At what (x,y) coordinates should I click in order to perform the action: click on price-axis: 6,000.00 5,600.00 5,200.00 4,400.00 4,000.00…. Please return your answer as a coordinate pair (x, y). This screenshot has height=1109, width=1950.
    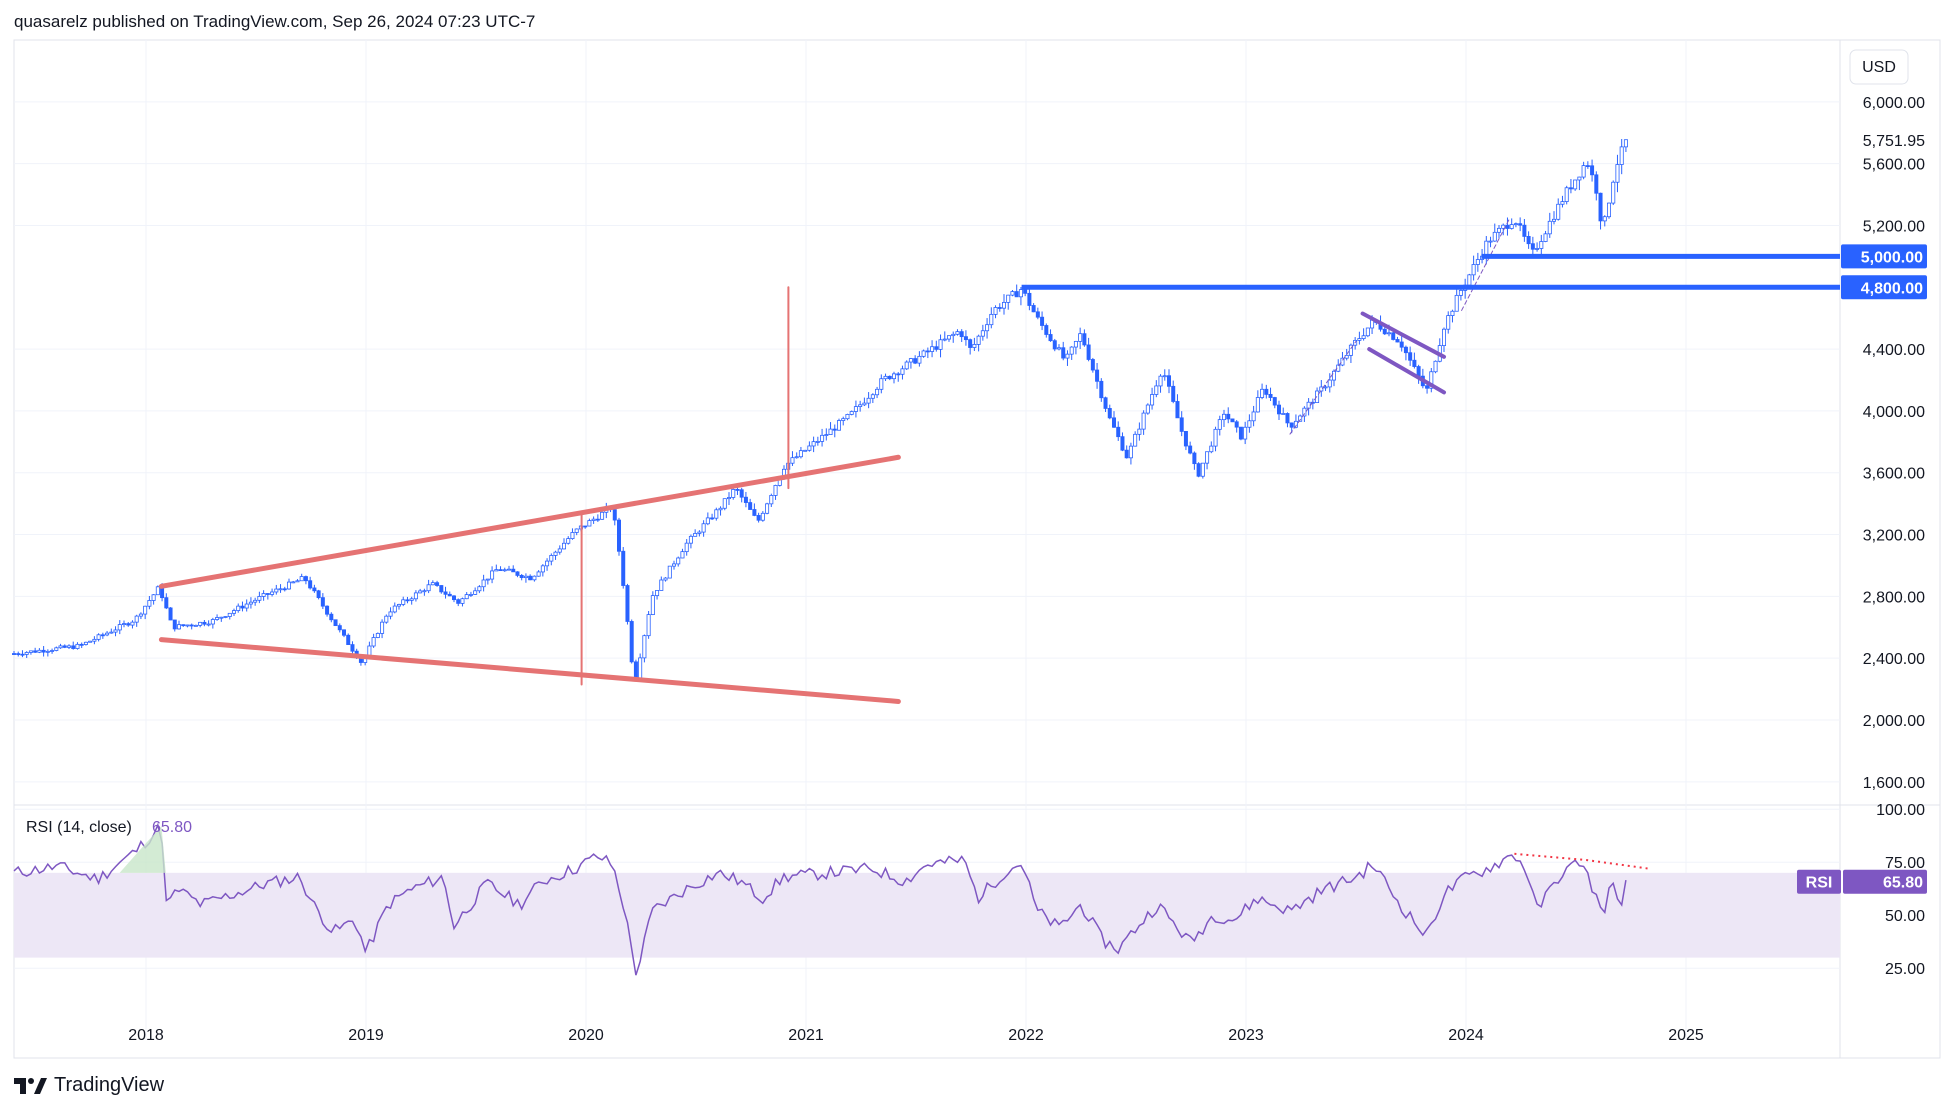
    Looking at the image, I should click on (1894, 443).